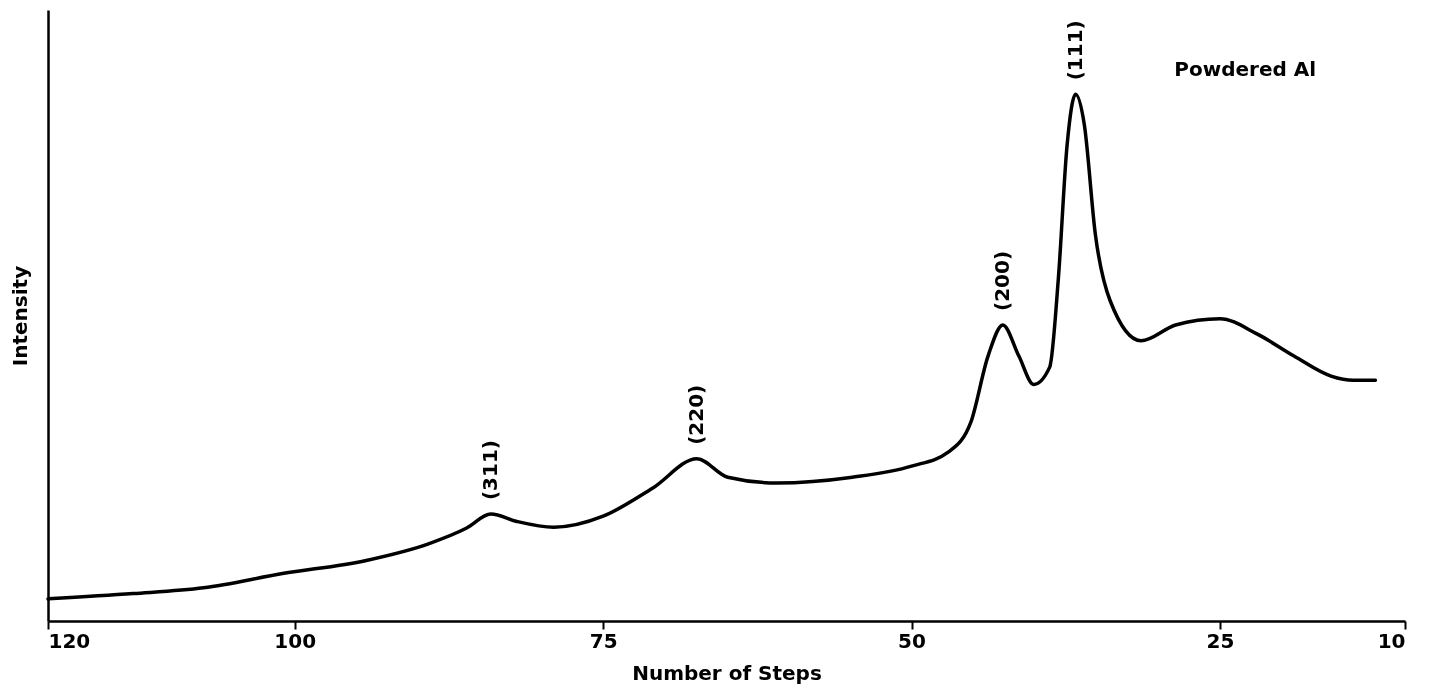 The width and height of the screenshot is (1436, 693). Describe the element at coordinates (727, 672) in the screenshot. I see `x-axis-title: Number of Steps` at that location.